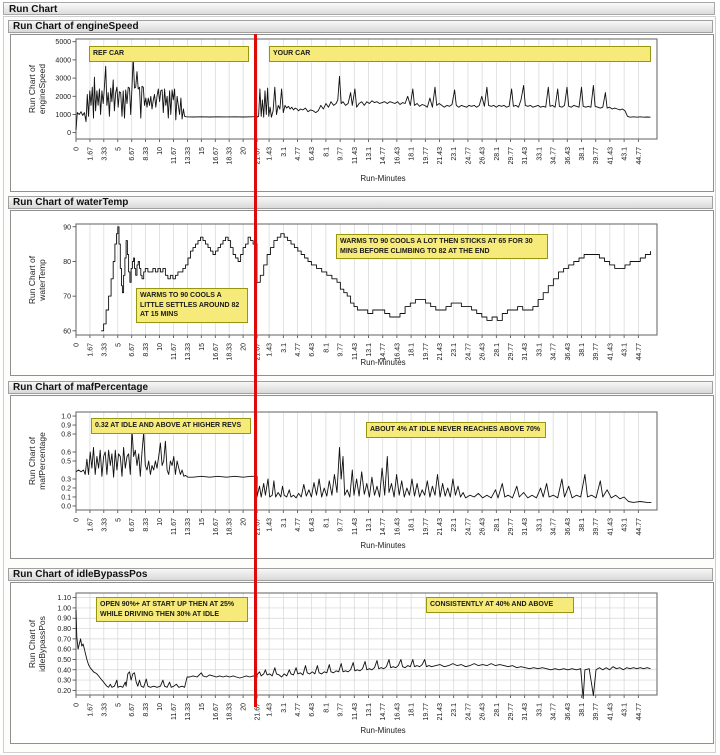 This screenshot has width=720, height=755. I want to click on x-tick-label: 6.67, so click(132, 350).